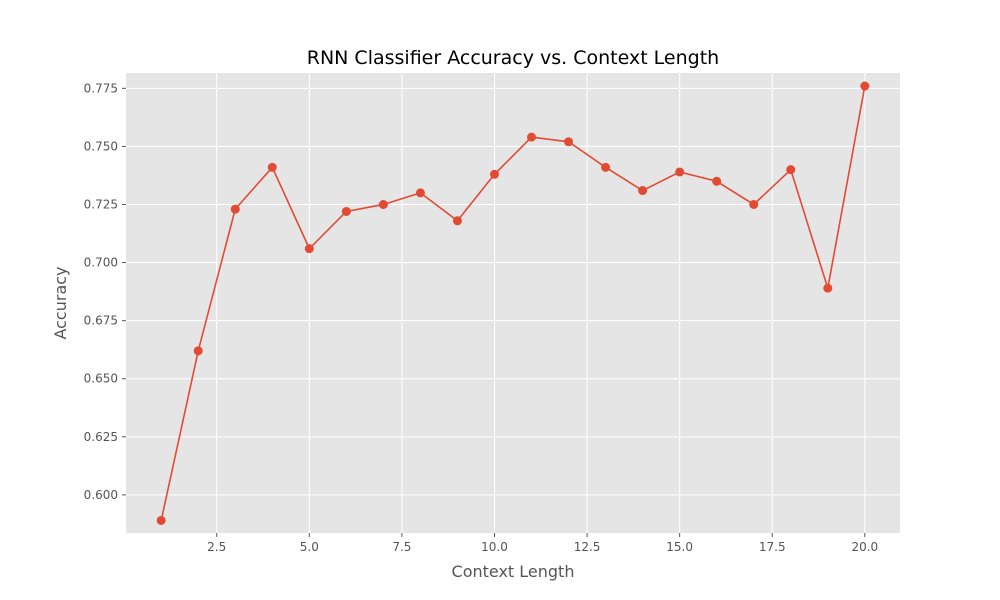  I want to click on x-tick-label: 15.0, so click(679, 547).